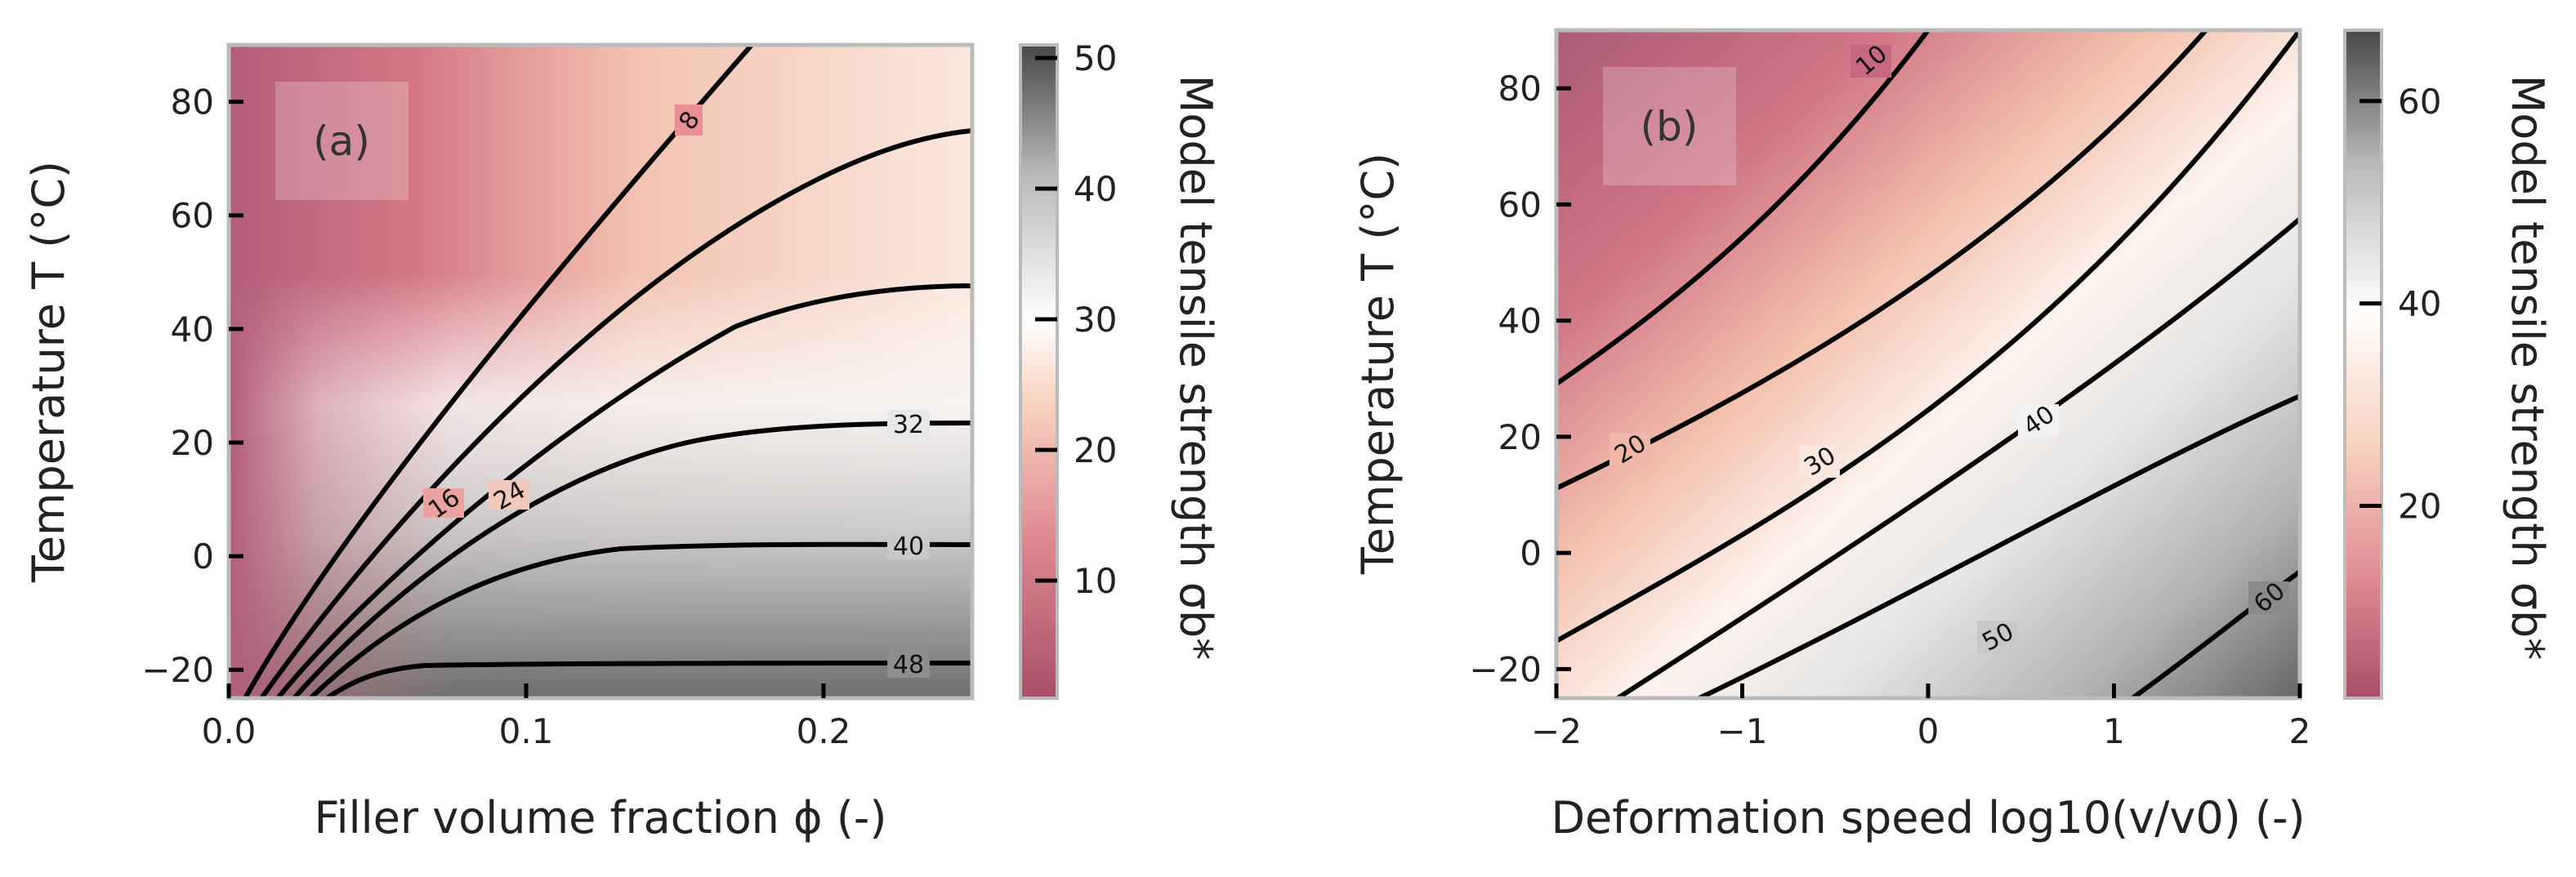 The width and height of the screenshot is (2576, 877). Describe the element at coordinates (203, 556) in the screenshot. I see `ytick-label-a-1: 0` at that location.